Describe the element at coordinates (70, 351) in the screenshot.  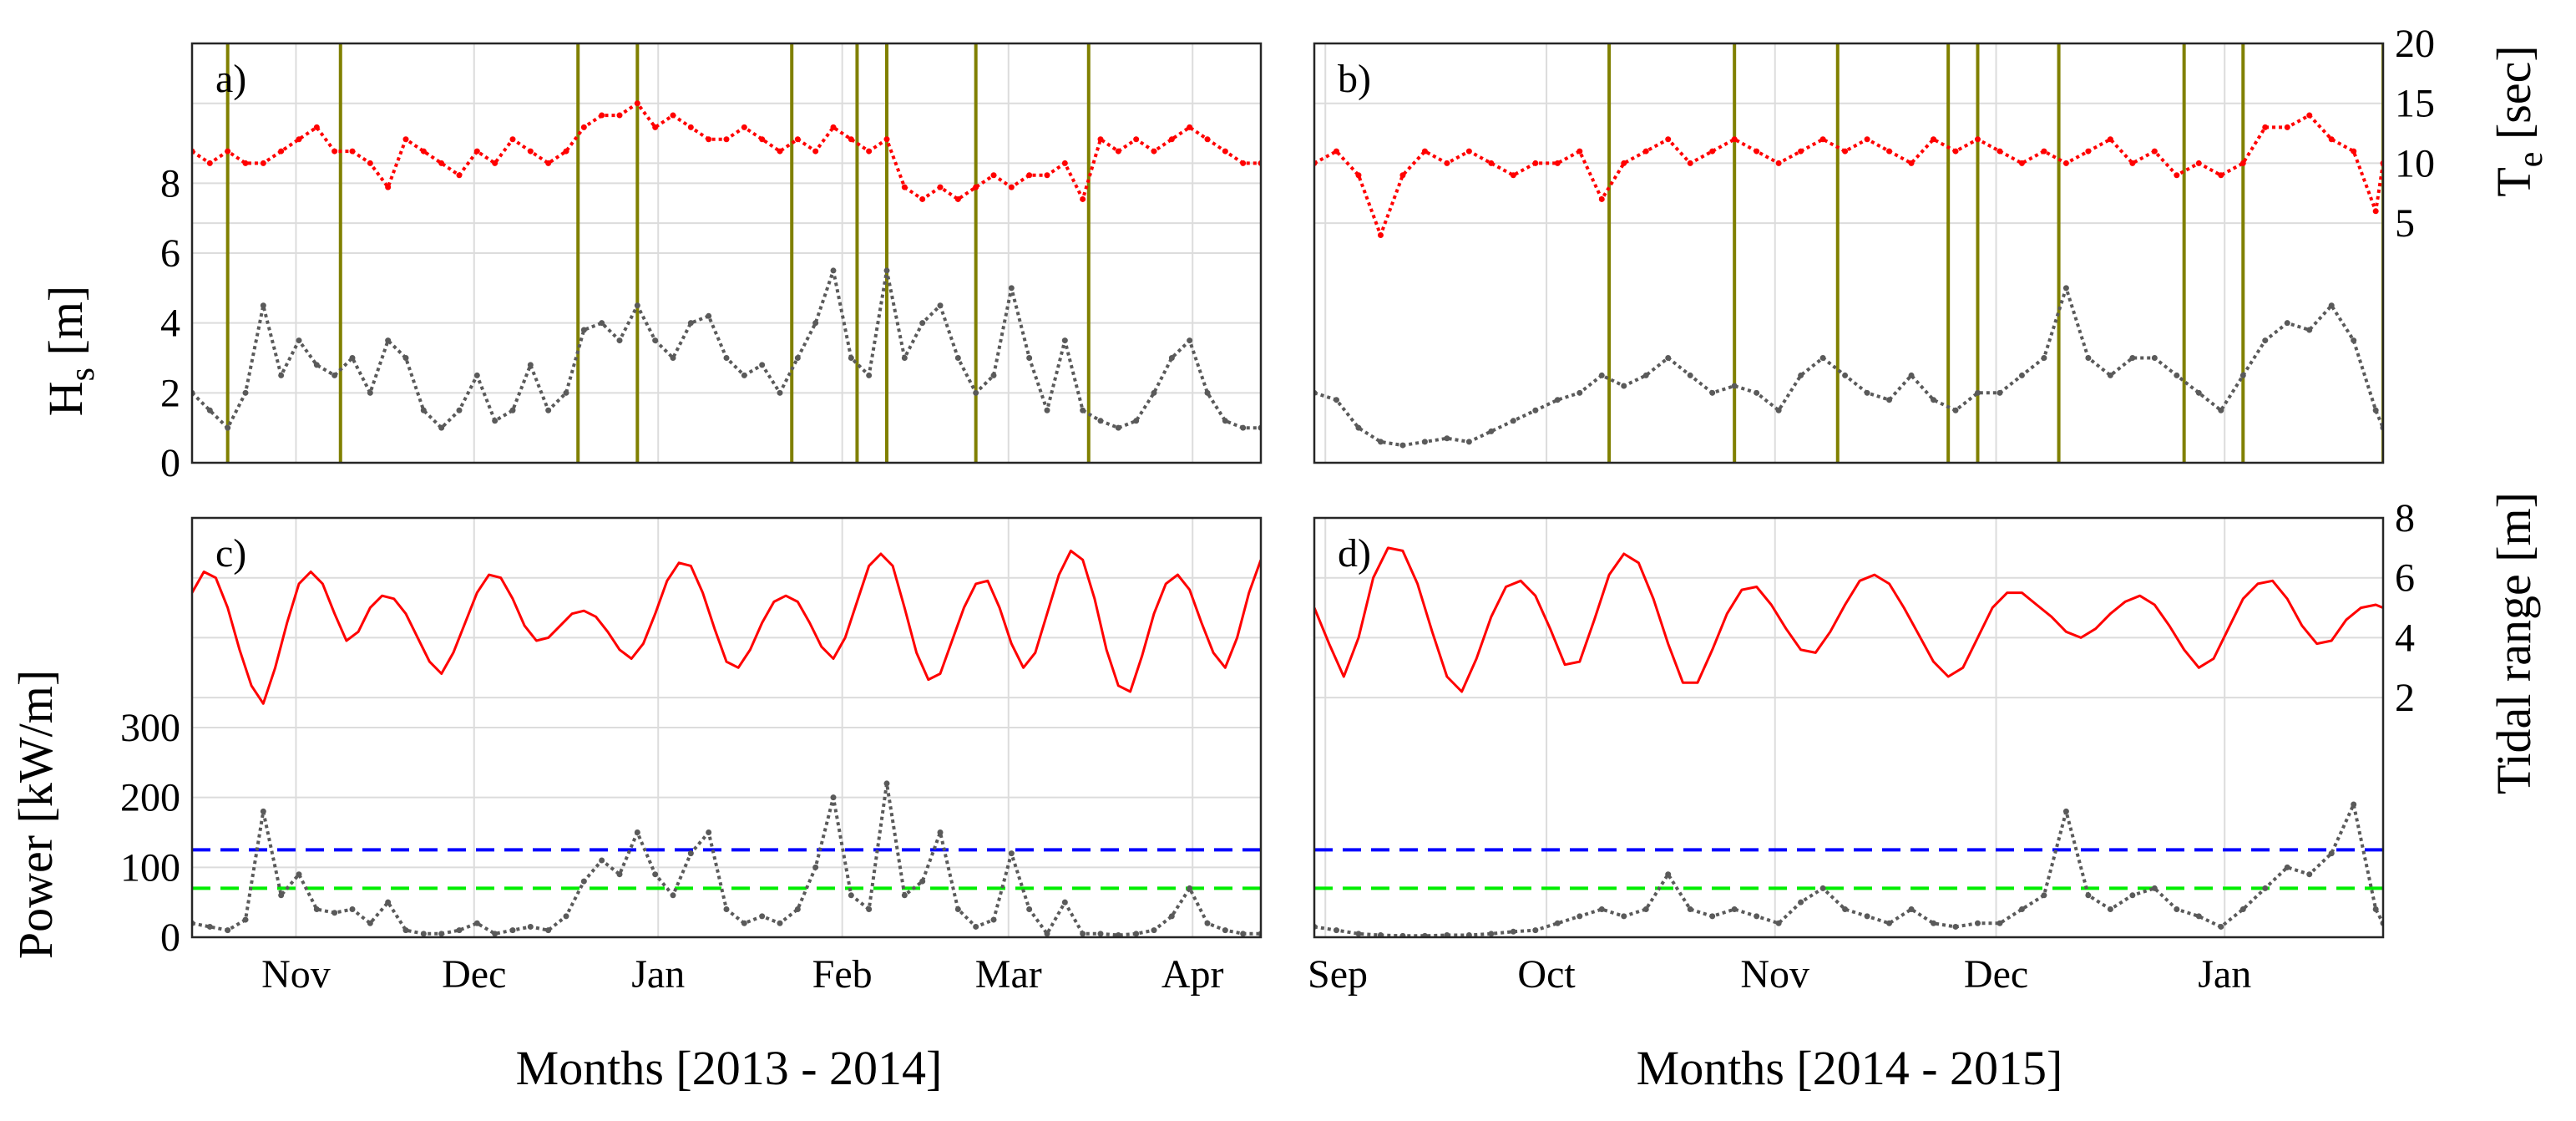
I see `left-ylabel-hs: Hs [m]` at that location.